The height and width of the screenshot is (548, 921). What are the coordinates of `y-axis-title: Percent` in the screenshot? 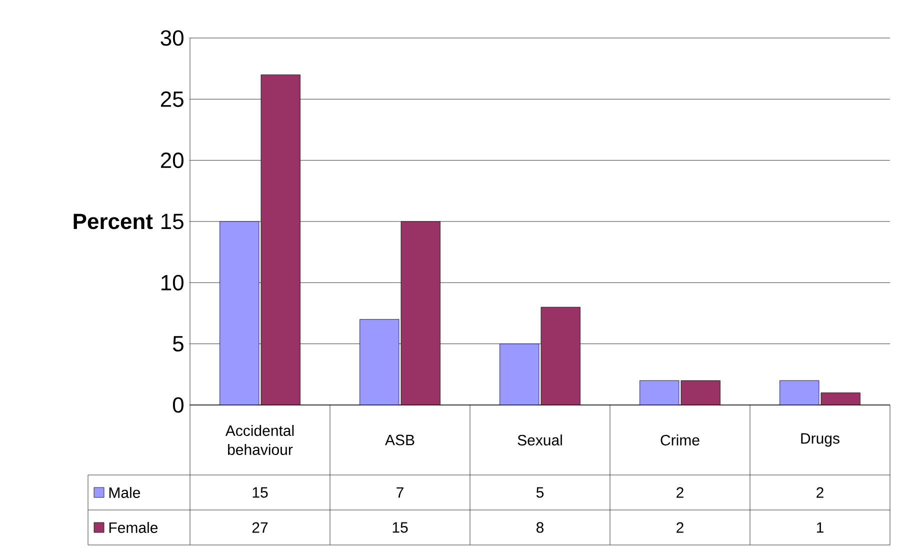 It's located at (113, 222).